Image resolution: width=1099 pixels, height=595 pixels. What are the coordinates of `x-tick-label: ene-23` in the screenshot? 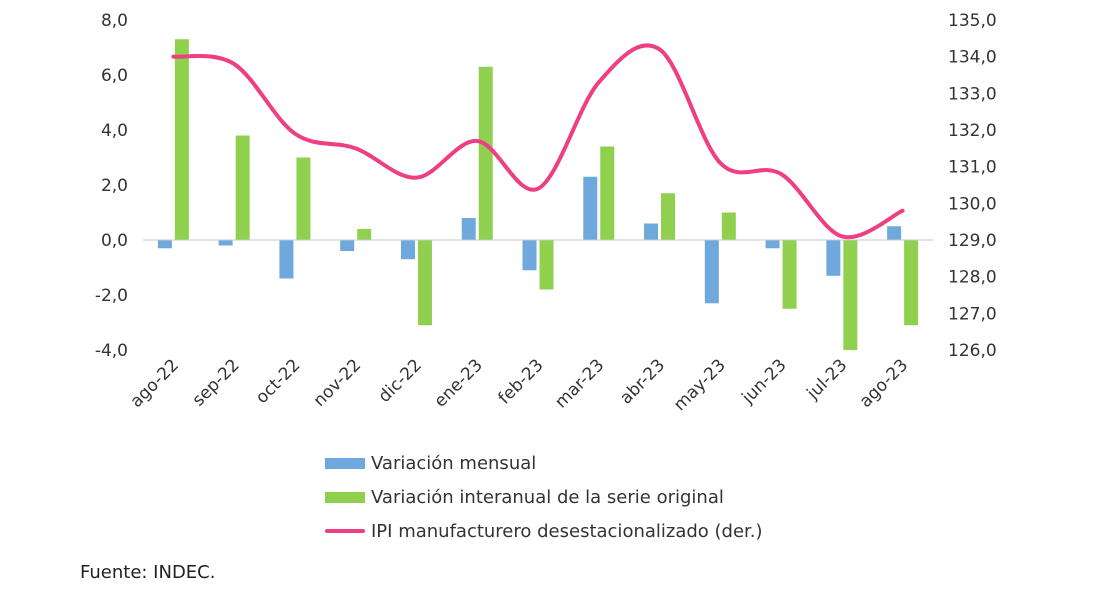 It's located at (459, 383).